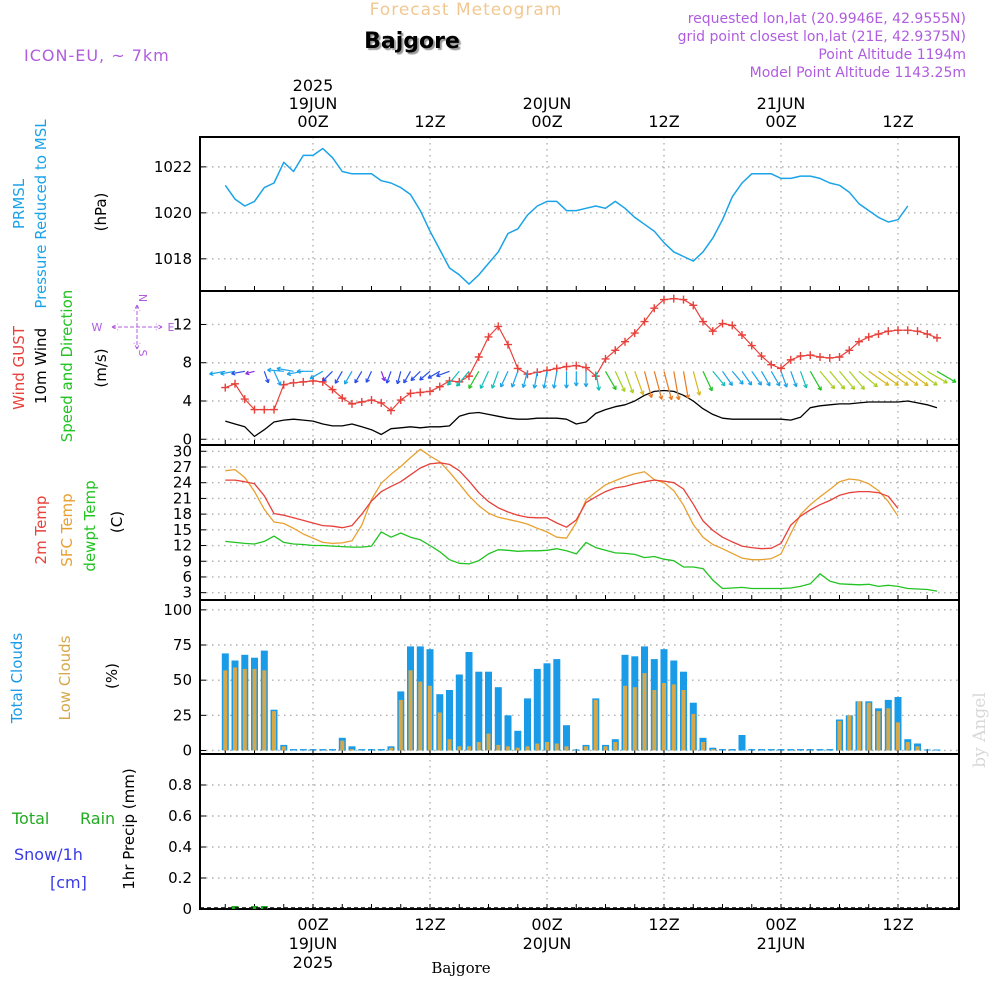 This screenshot has width=1000, height=1000. What do you see at coordinates (187, 401) in the screenshot?
I see `y-tick-label: 4` at bounding box center [187, 401].